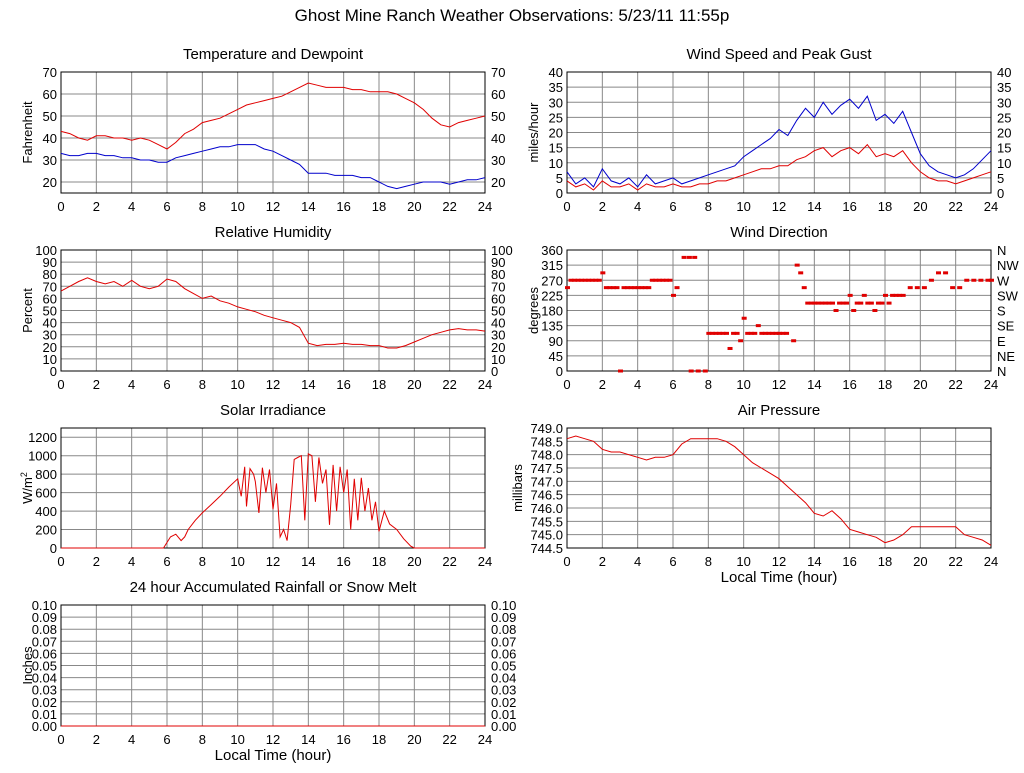 The image size is (1024, 773). I want to click on y-tick-label: 80, so click(50, 274).